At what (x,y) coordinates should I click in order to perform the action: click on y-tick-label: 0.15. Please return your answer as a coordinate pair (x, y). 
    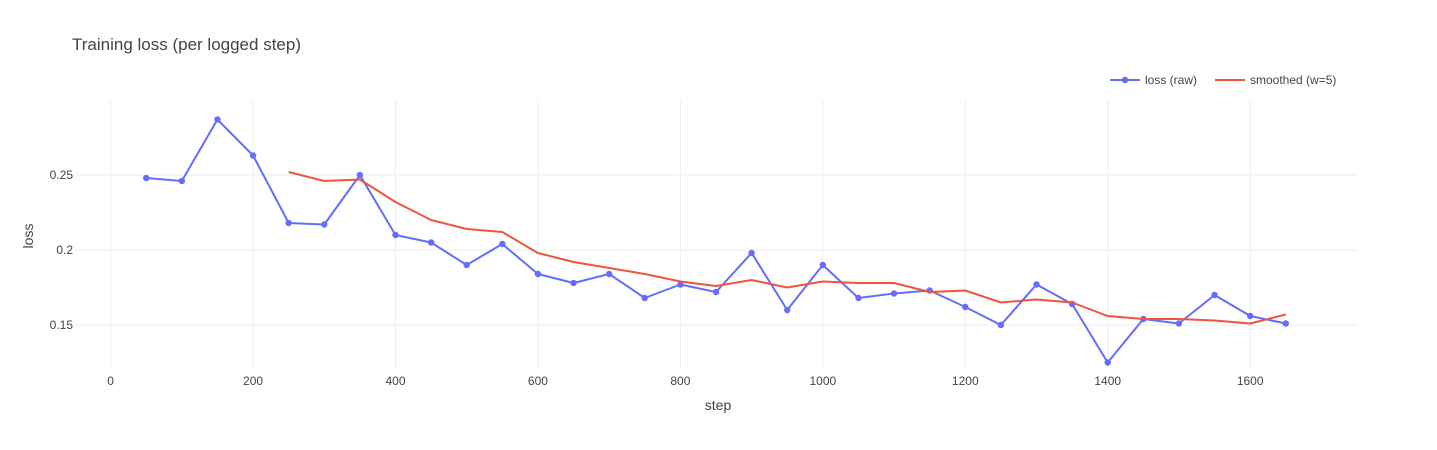
    Looking at the image, I should click on (62, 325).